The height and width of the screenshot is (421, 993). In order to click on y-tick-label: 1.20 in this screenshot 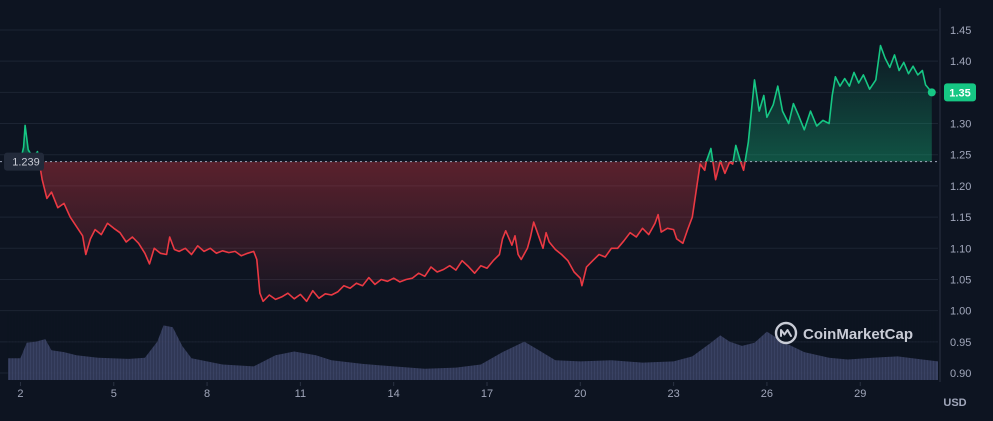, I will do `click(960, 187)`.